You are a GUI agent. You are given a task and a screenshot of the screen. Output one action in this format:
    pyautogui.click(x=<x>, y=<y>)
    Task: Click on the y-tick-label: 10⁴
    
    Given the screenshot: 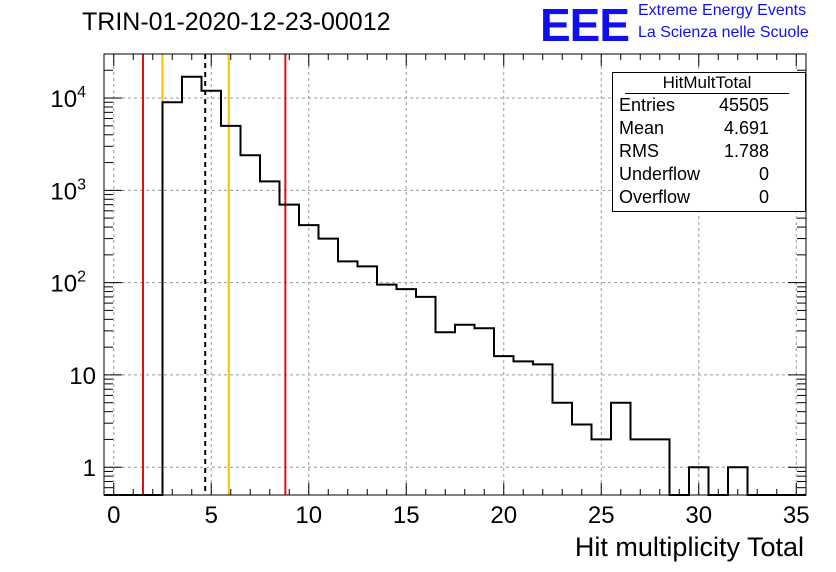 What is the action you would take?
    pyautogui.click(x=68, y=98)
    